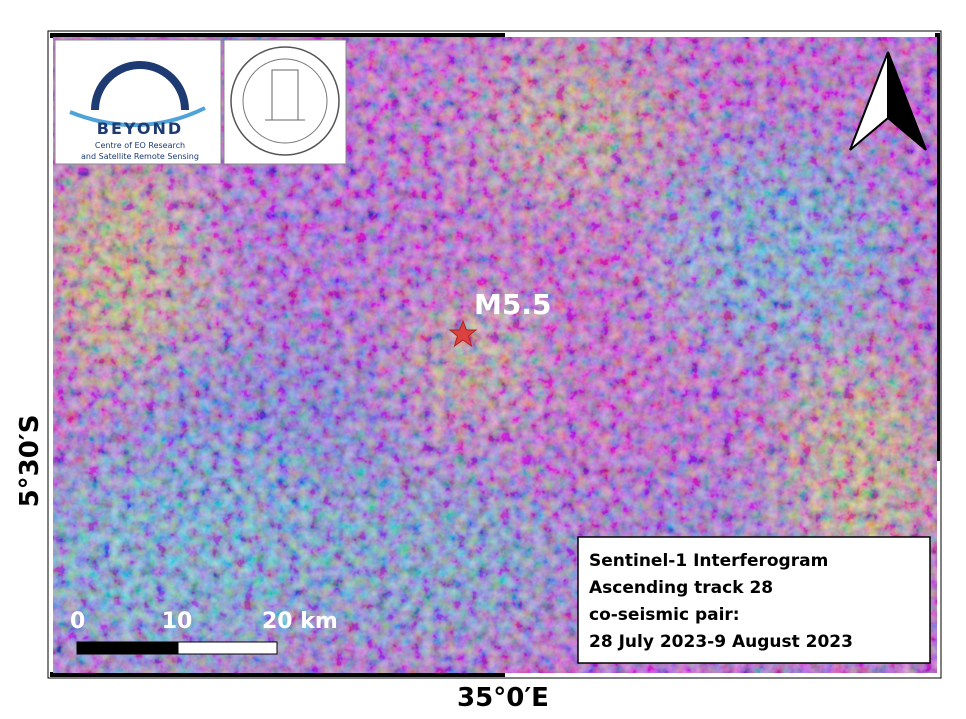  I want to click on legend-line: co-seismic pair:, so click(664, 615).